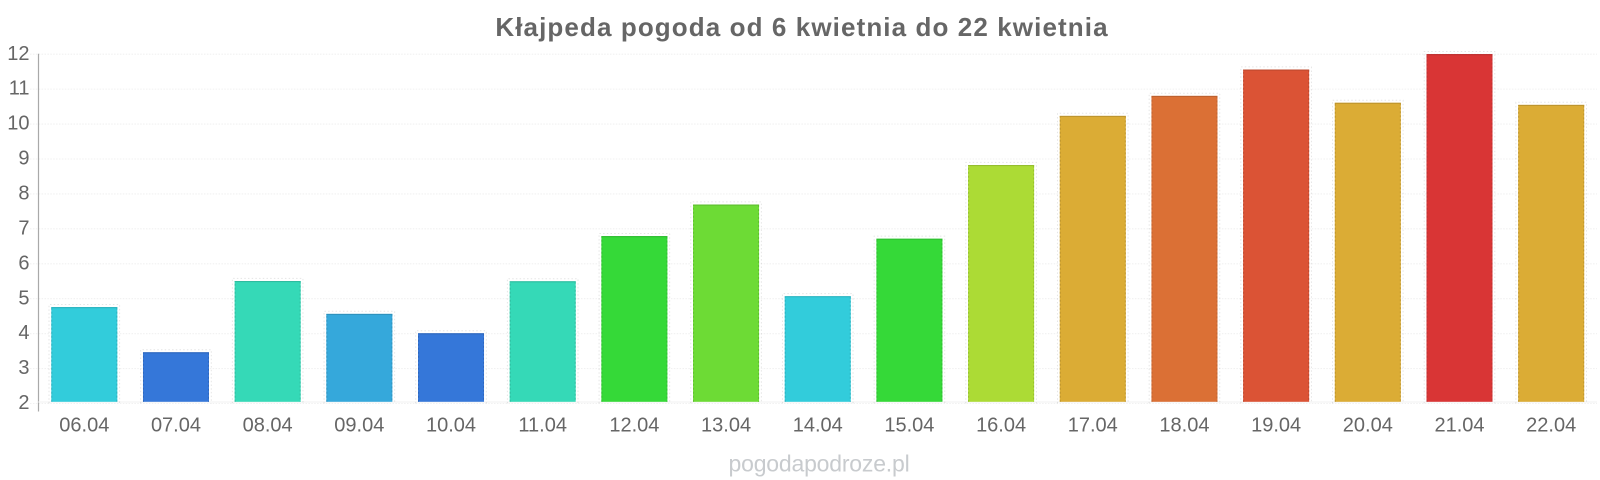 Image resolution: width=1600 pixels, height=480 pixels. I want to click on svg-text: 15.04, so click(909, 425).